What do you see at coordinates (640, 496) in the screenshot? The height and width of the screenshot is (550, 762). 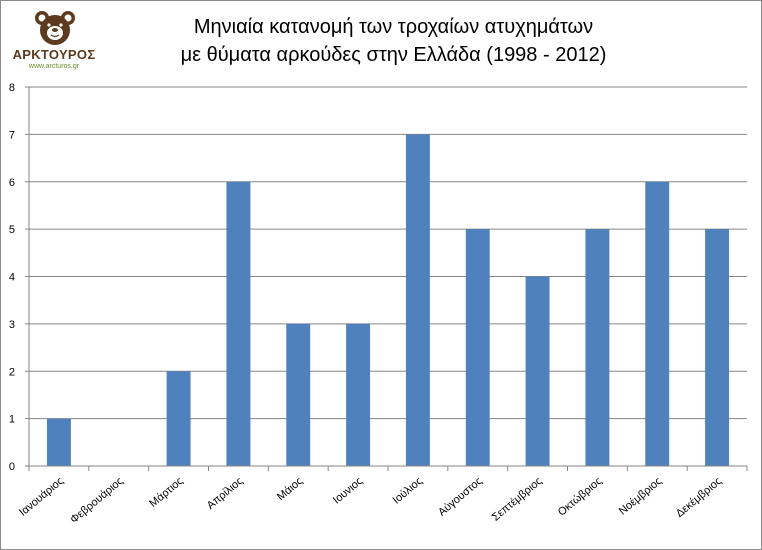 I see `x-tick-label: Νοέμβριος` at bounding box center [640, 496].